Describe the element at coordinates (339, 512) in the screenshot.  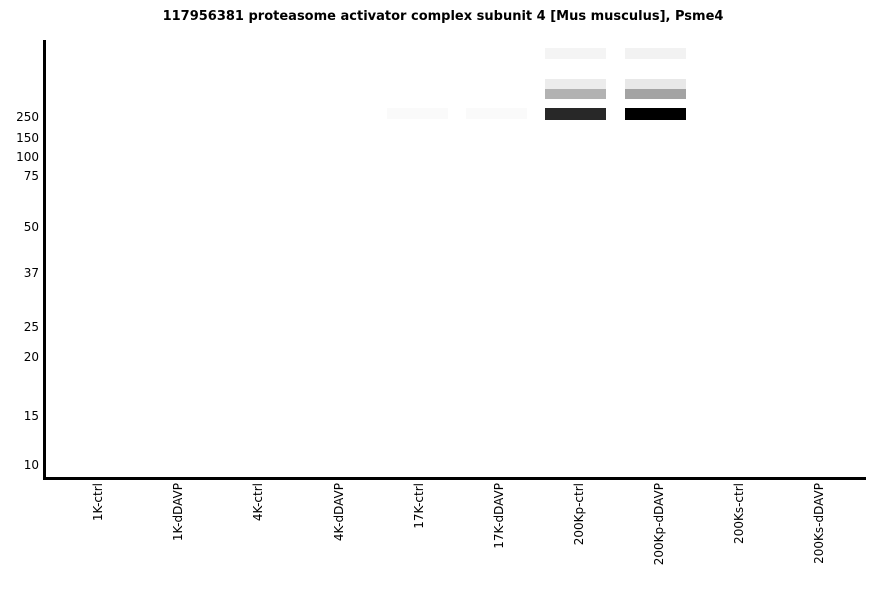
I see `x-tick-label-4k-ddavp: 4K-dDAVP` at that location.